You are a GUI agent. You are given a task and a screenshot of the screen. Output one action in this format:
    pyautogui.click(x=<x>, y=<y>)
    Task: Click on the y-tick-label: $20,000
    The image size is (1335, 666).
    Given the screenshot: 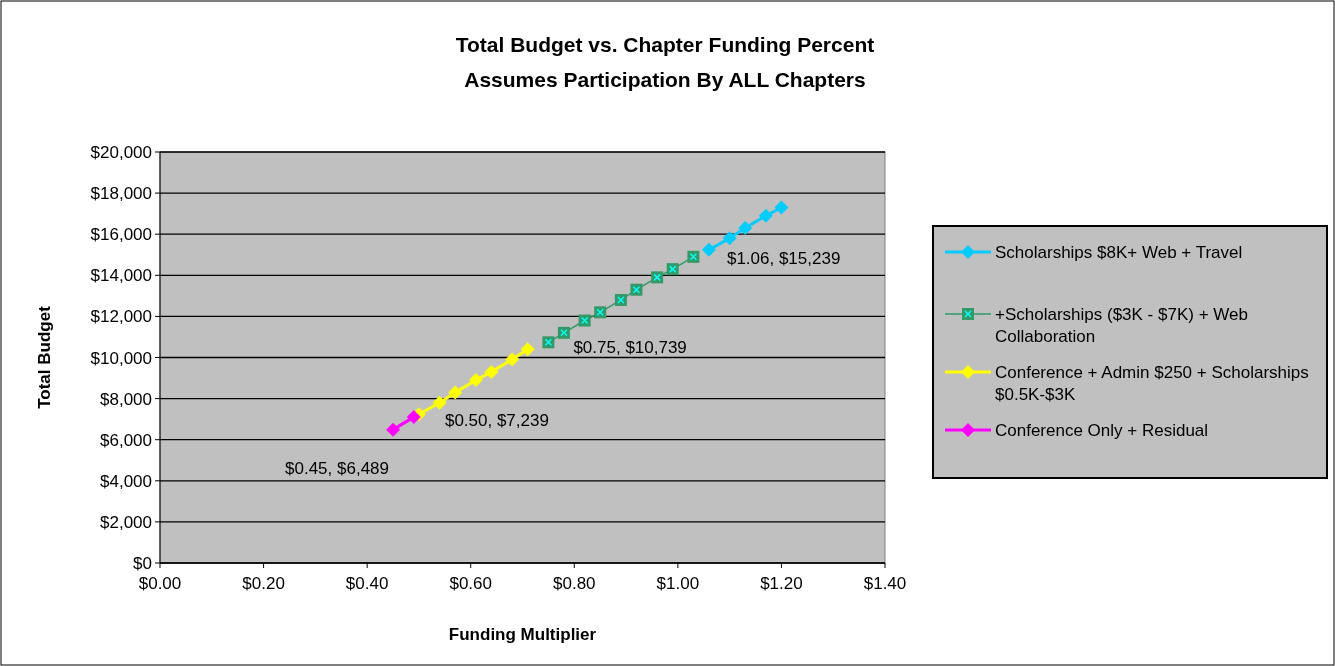 What is the action you would take?
    pyautogui.click(x=121, y=152)
    